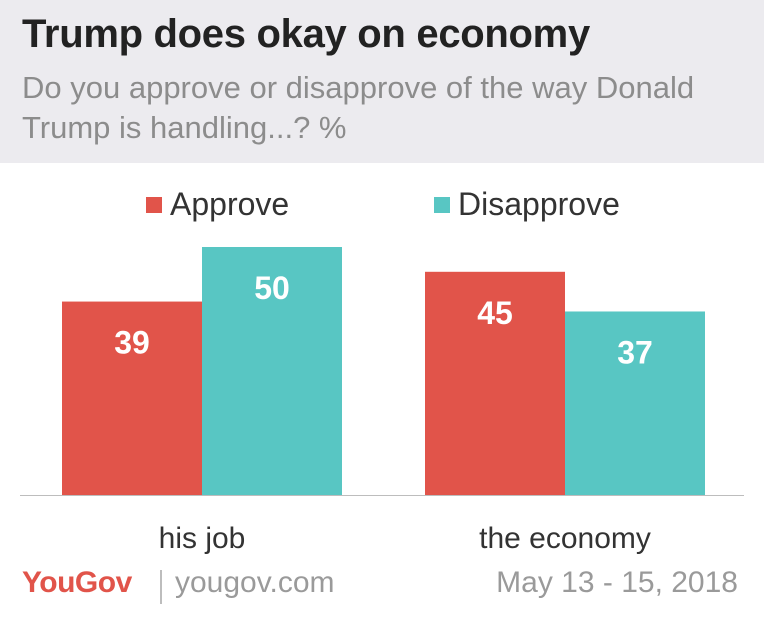 The height and width of the screenshot is (634, 764). What do you see at coordinates (539, 204) in the screenshot?
I see `legend-label-disapprove: Disapprove` at bounding box center [539, 204].